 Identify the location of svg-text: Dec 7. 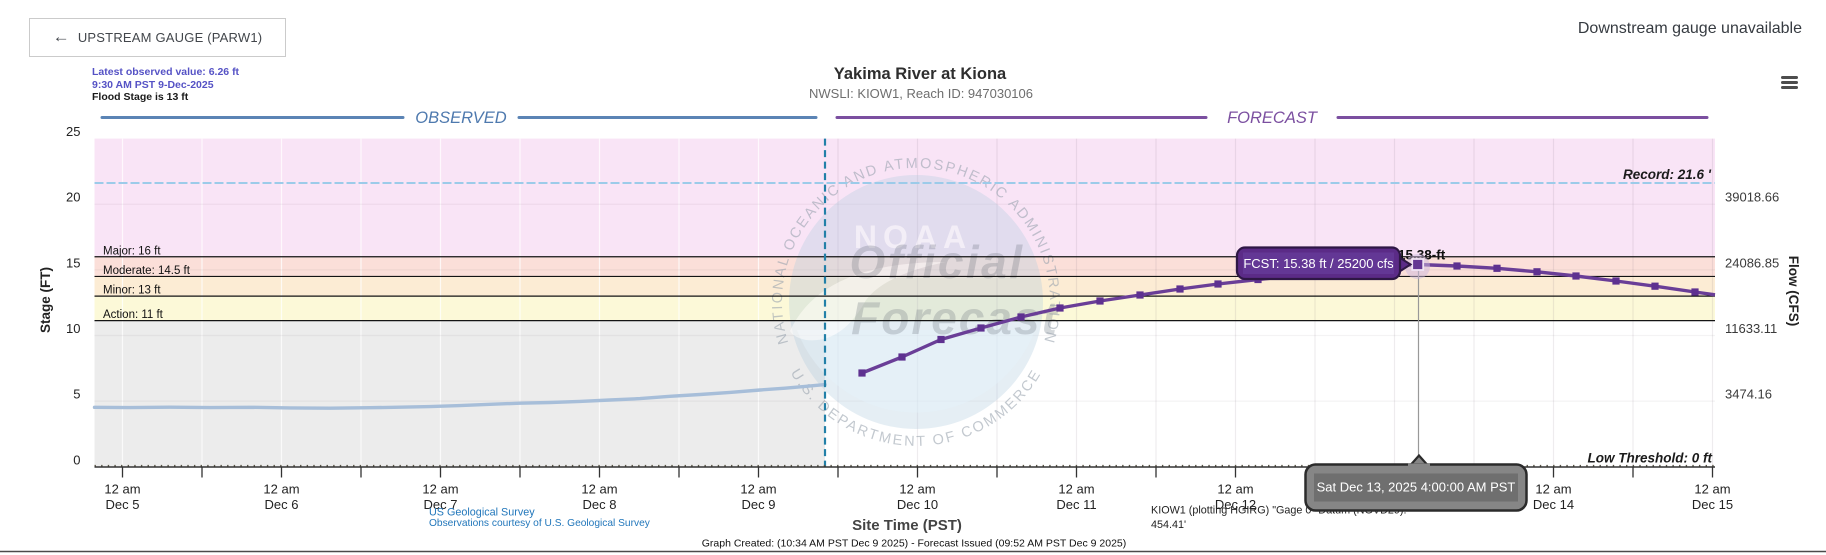
(441, 504).